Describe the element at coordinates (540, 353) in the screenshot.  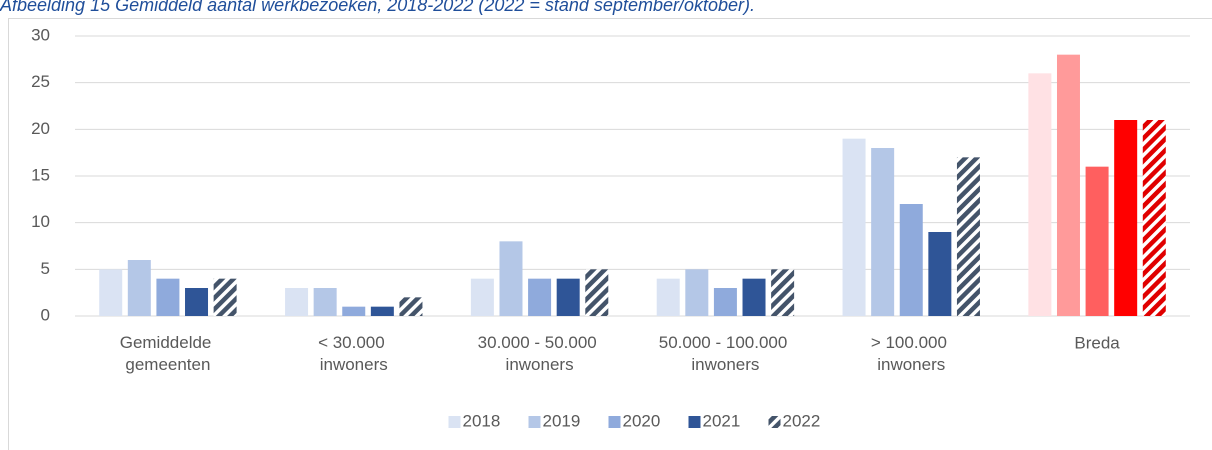
I see `x-tick-label: 30.000 - 50.000 inwoners` at that location.